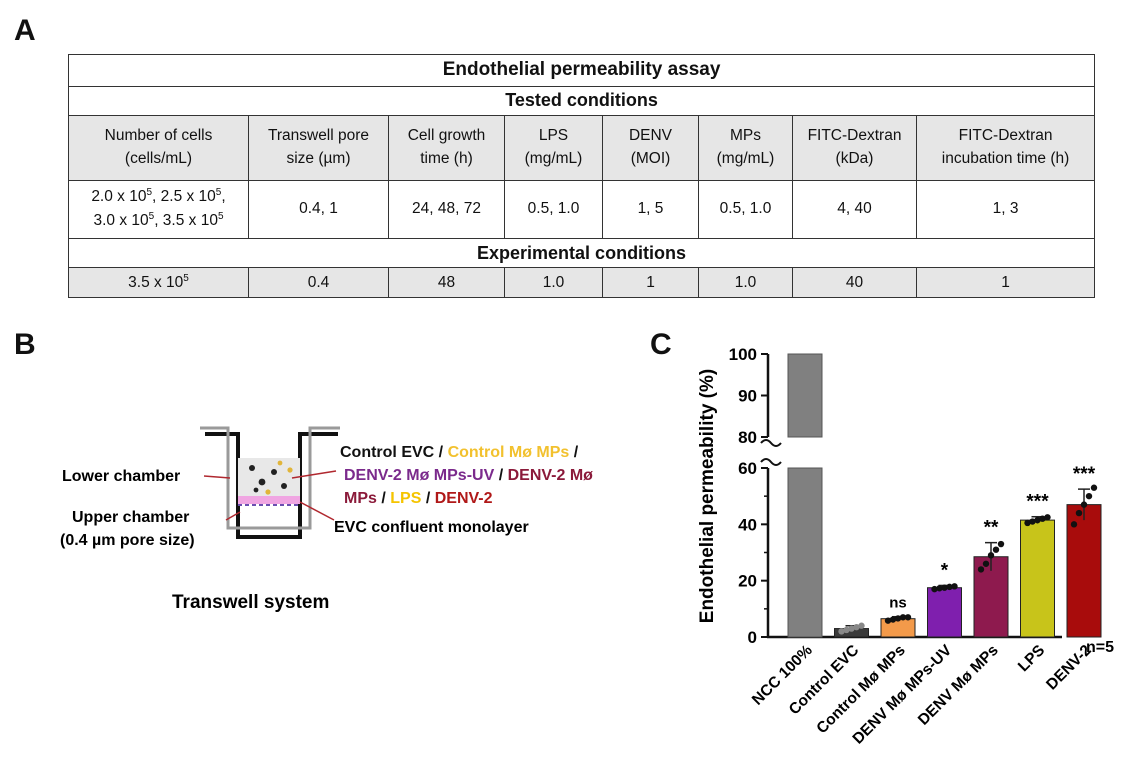 This screenshot has width=1130, height=782. Describe the element at coordinates (25, 30) in the screenshot. I see `panel-label-a: A` at that location.